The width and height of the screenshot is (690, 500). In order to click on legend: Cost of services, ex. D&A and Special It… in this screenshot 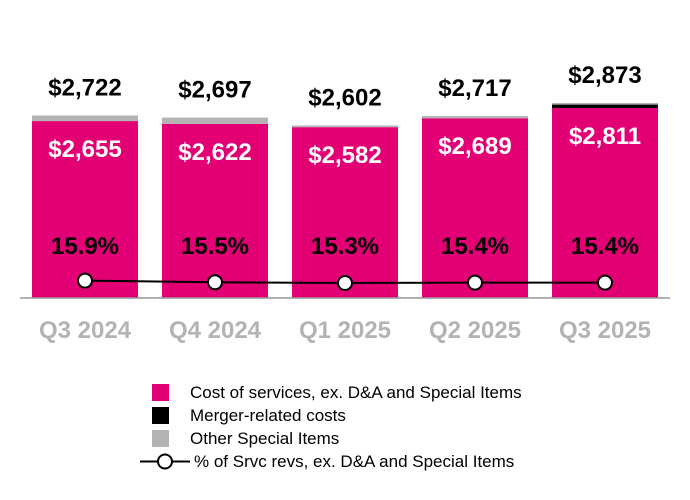, I will do `click(331, 427)`.